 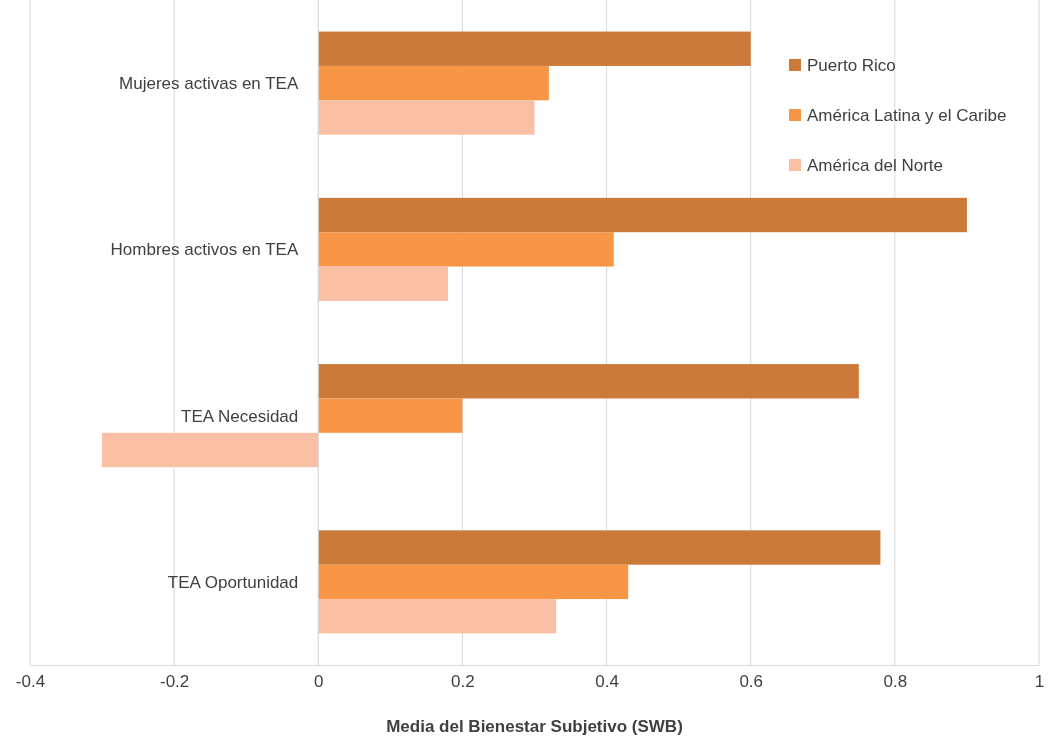 What do you see at coordinates (174, 681) in the screenshot?
I see `x-tick-label: -0.2` at bounding box center [174, 681].